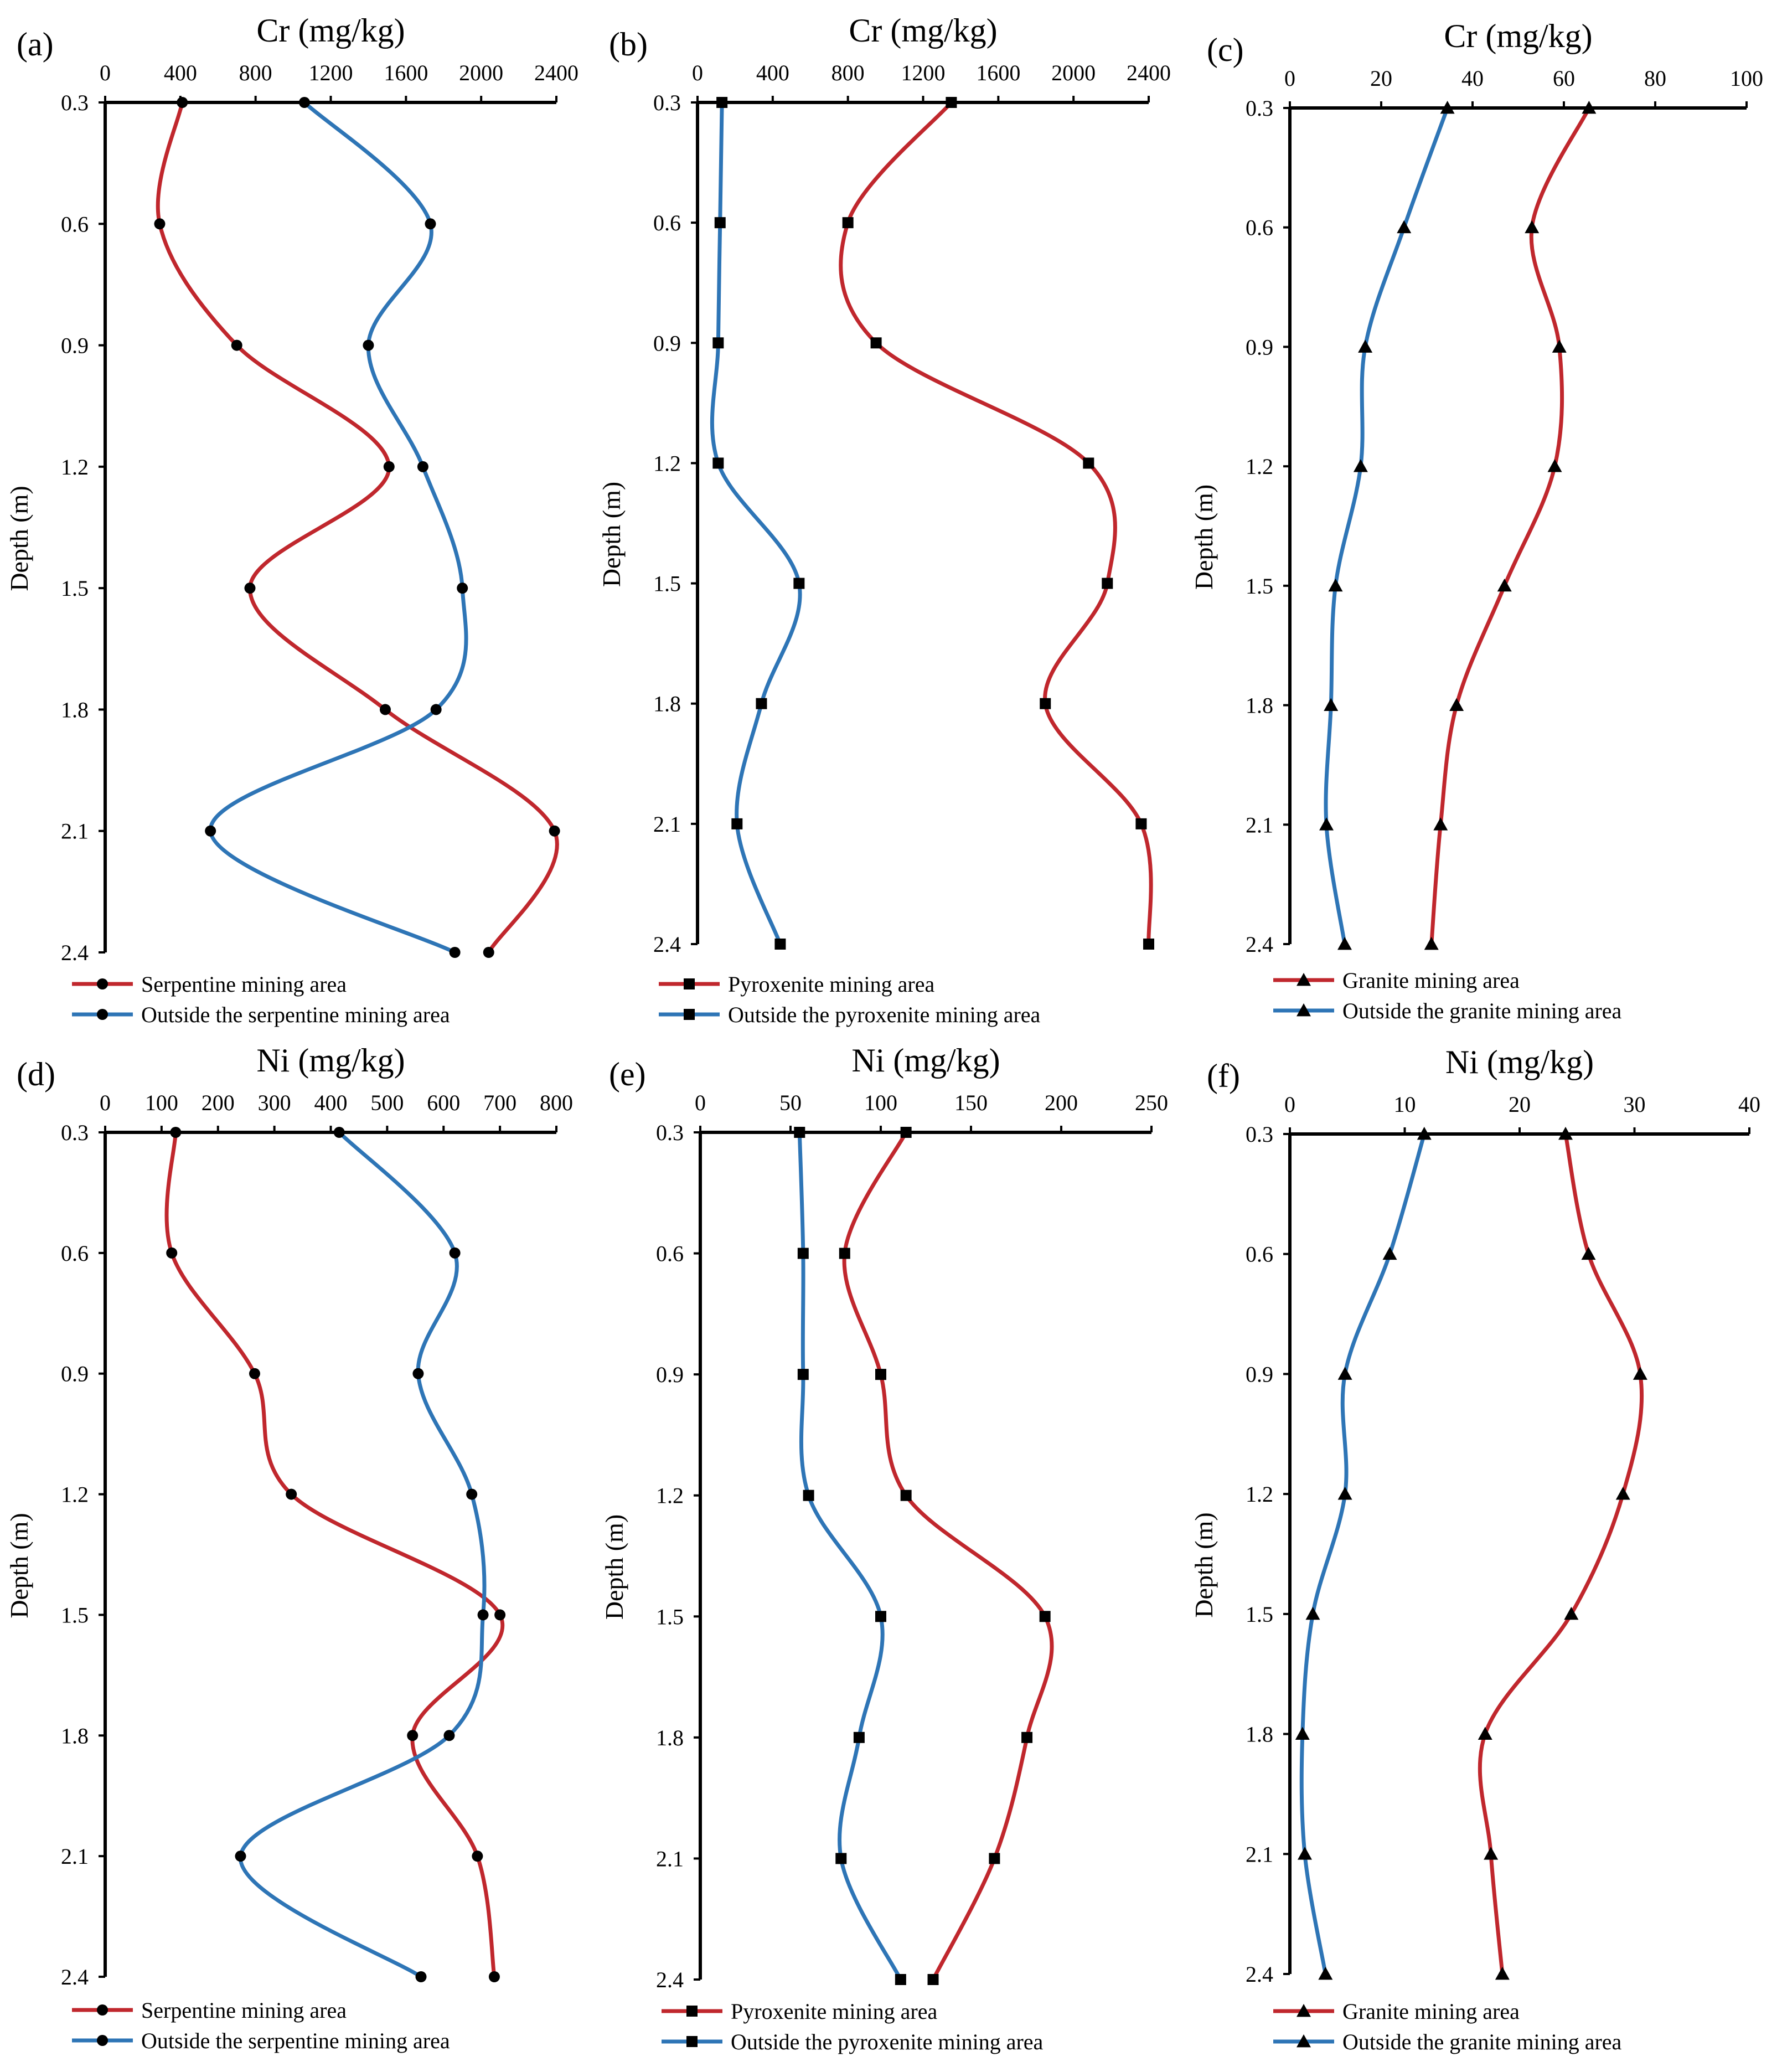 The image size is (1782, 2072). What do you see at coordinates (75, 102) in the screenshot?
I see `y-tick-label: 0.3` at bounding box center [75, 102].